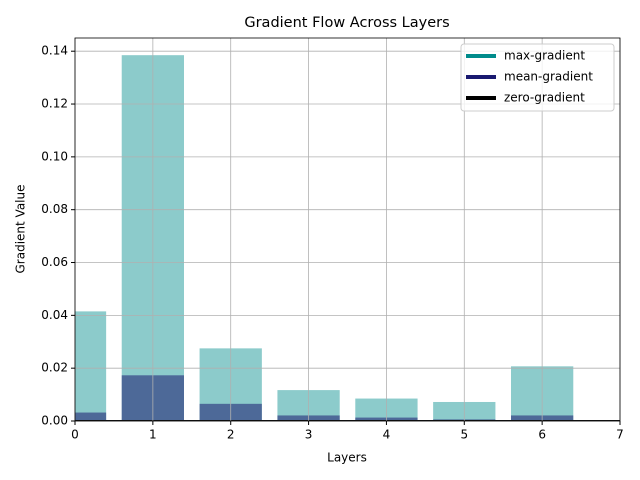 The height and width of the screenshot is (480, 640). What do you see at coordinates (544, 98) in the screenshot?
I see `legend-label: zero-gradient` at bounding box center [544, 98].